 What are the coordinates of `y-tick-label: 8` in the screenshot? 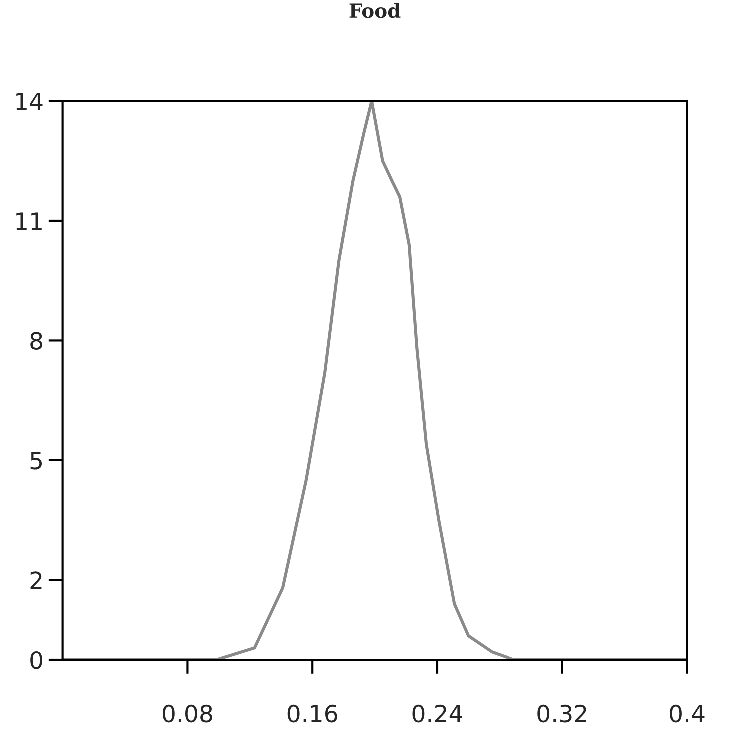 It's located at (36, 341).